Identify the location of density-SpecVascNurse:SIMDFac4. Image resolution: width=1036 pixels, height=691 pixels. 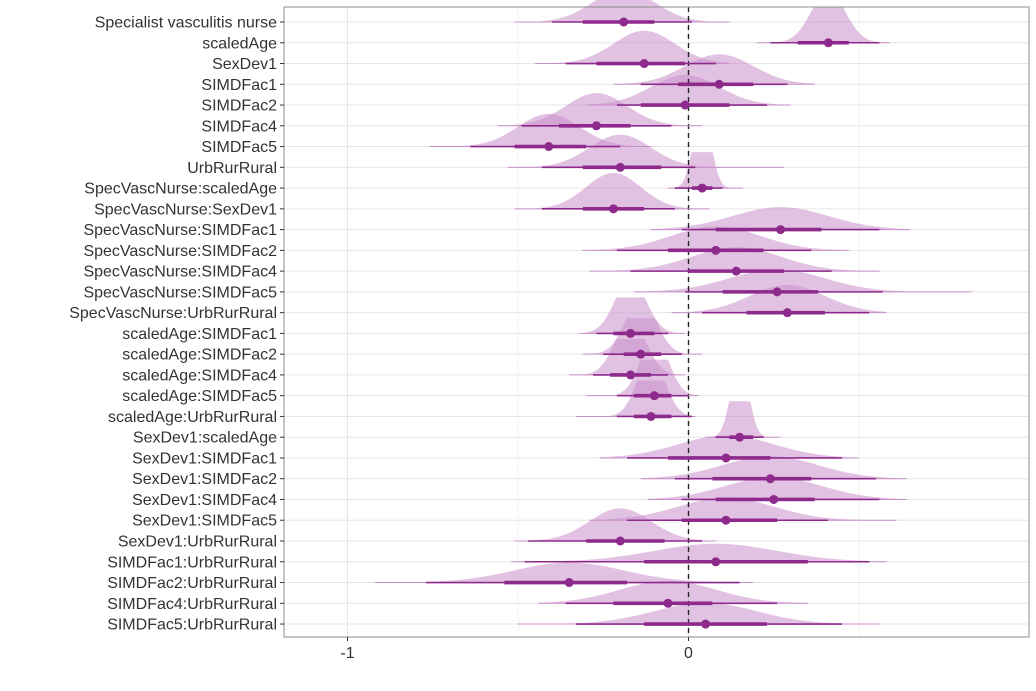
(734, 259).